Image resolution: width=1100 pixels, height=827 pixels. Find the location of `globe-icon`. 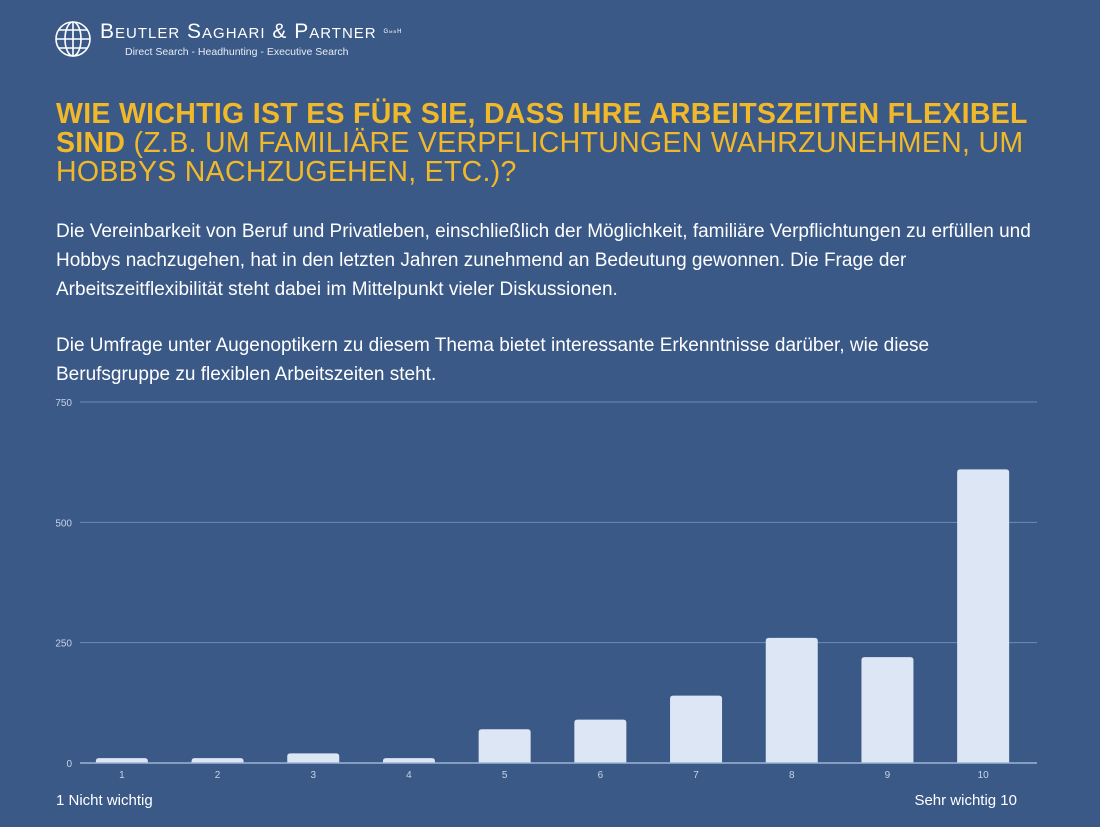

globe-icon is located at coordinates (73, 39).